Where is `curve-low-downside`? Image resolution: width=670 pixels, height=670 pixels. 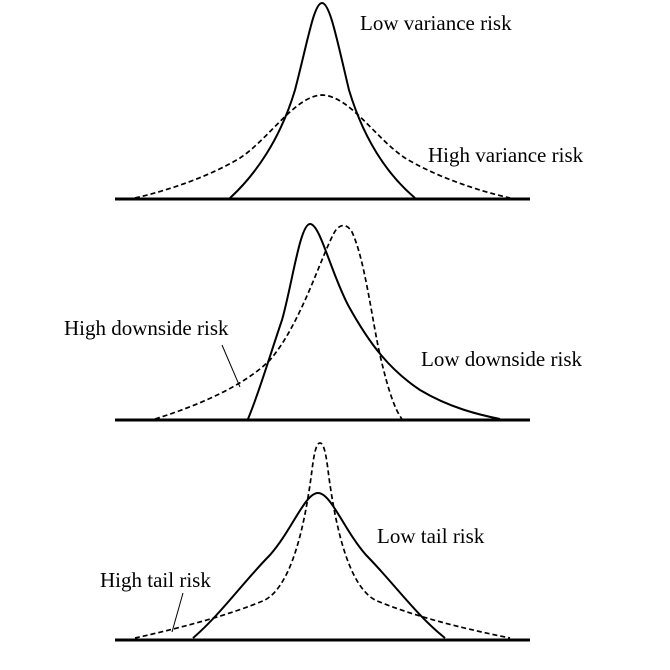 curve-low-downside is located at coordinates (374, 321).